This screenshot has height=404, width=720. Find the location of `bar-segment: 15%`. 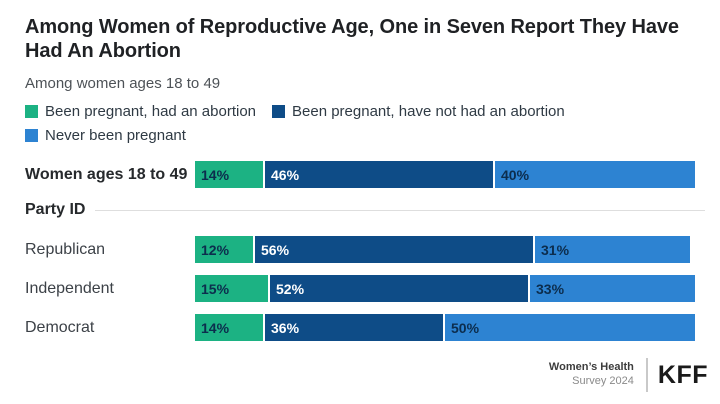

bar-segment: 15% is located at coordinates (231, 289).